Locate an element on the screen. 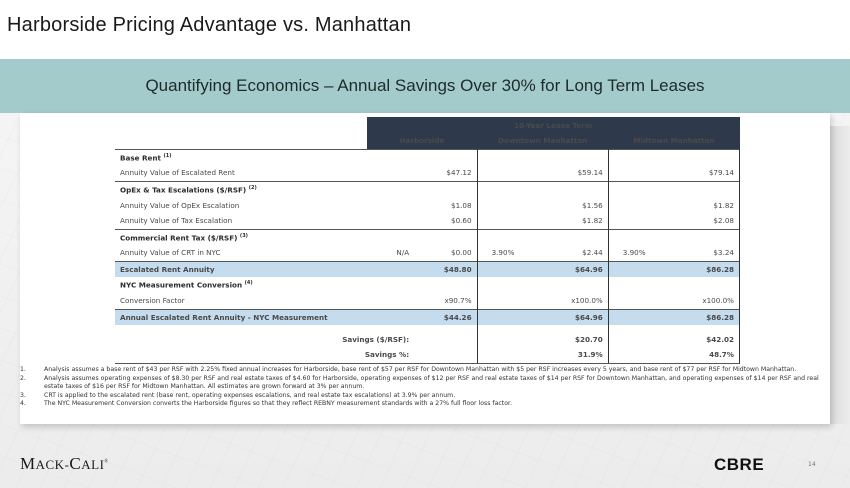 This screenshot has width=850, height=488. cell-harborside: $44.26 is located at coordinates (446, 316).